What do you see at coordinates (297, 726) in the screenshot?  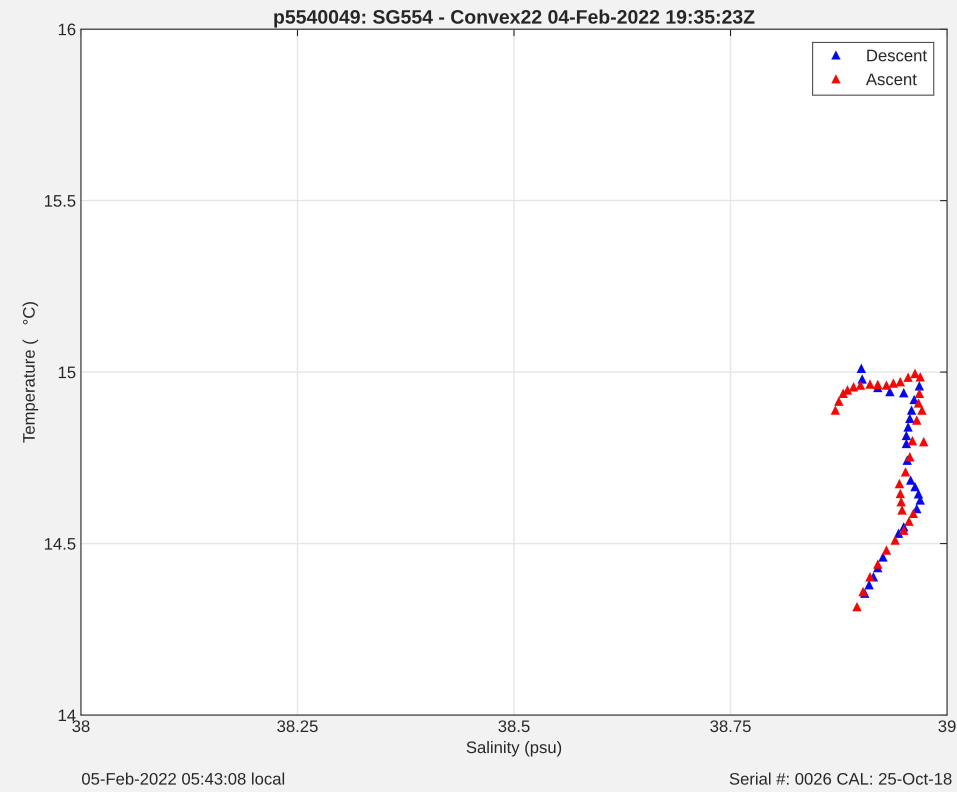 I see `x-tick-label: 38.25` at bounding box center [297, 726].